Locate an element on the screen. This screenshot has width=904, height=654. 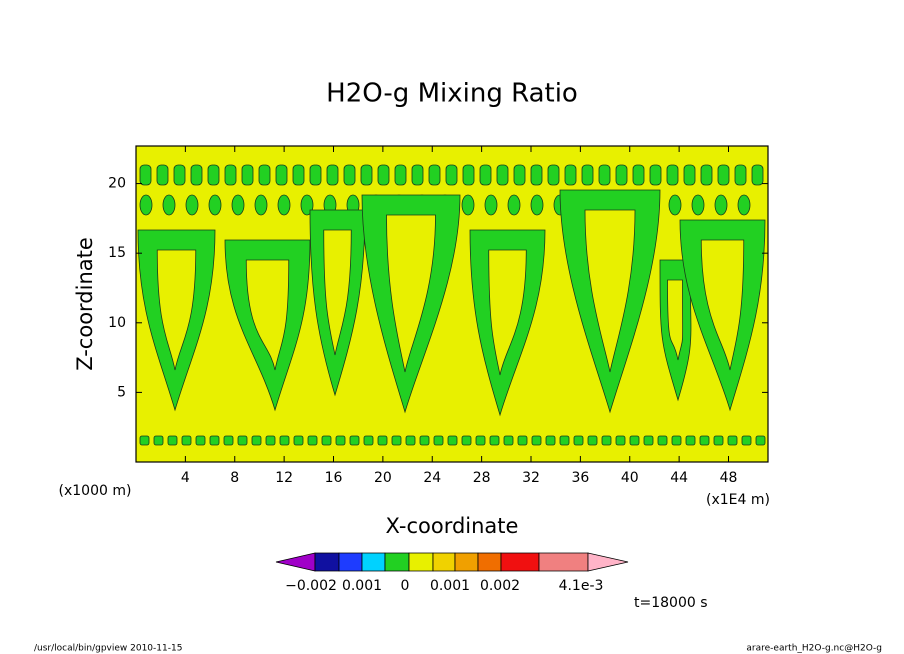
y-tick-label: 20 is located at coordinates (117, 184).